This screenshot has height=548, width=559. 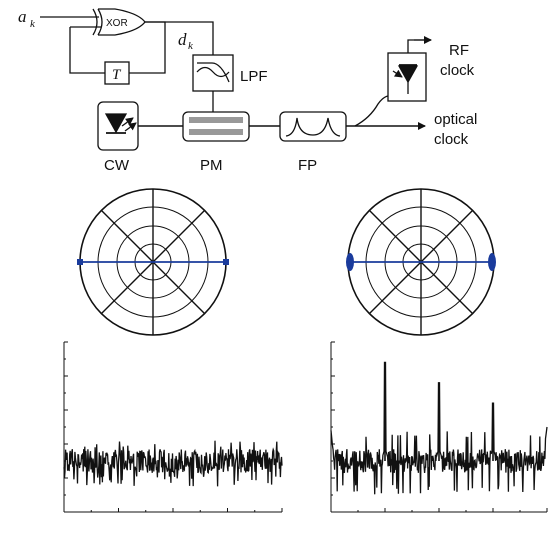 I want to click on pm-block, so click(x=216, y=126).